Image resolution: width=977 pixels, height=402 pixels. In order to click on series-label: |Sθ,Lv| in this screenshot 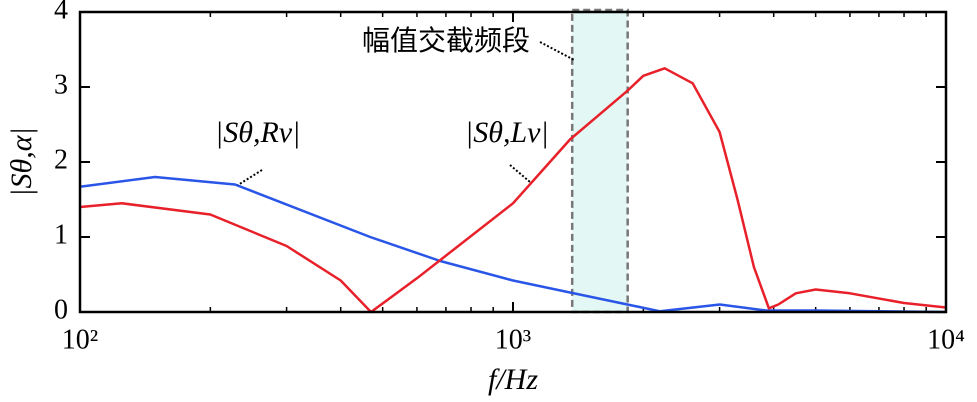, I will do `click(507, 132)`.